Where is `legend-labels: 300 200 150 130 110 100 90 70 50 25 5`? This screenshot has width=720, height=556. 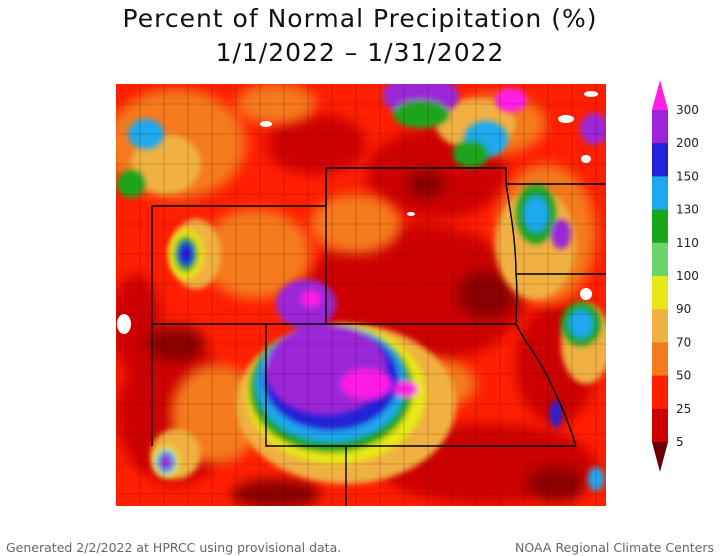
legend-labels: 300 200 150 130 110 100 90 70 50 25 5 is located at coordinates (687, 276).